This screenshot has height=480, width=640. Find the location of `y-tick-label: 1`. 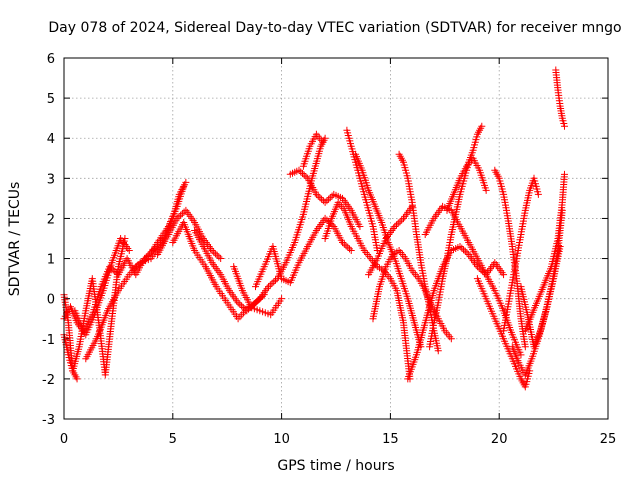

y-tick-label: 1 is located at coordinates (51, 260).